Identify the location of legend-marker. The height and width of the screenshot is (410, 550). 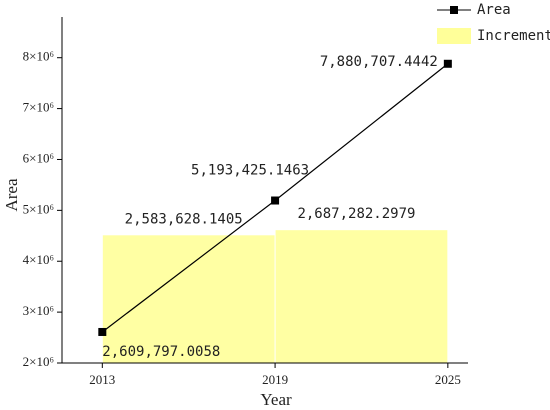
(454, 10).